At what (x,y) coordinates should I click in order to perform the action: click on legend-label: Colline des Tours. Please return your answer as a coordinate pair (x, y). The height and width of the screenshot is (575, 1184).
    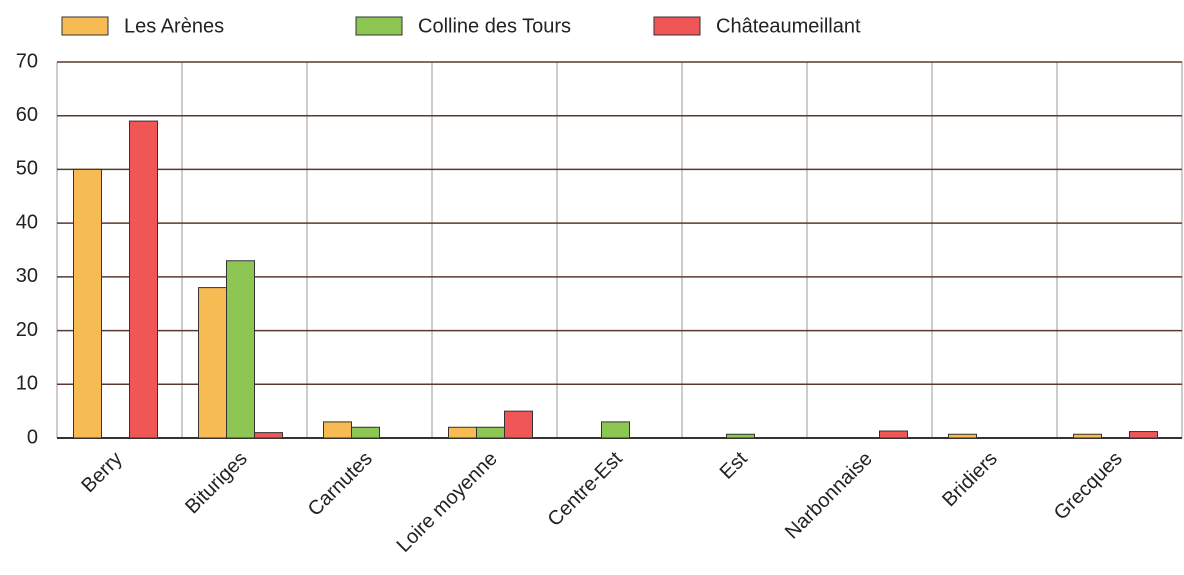
    Looking at the image, I should click on (494, 26).